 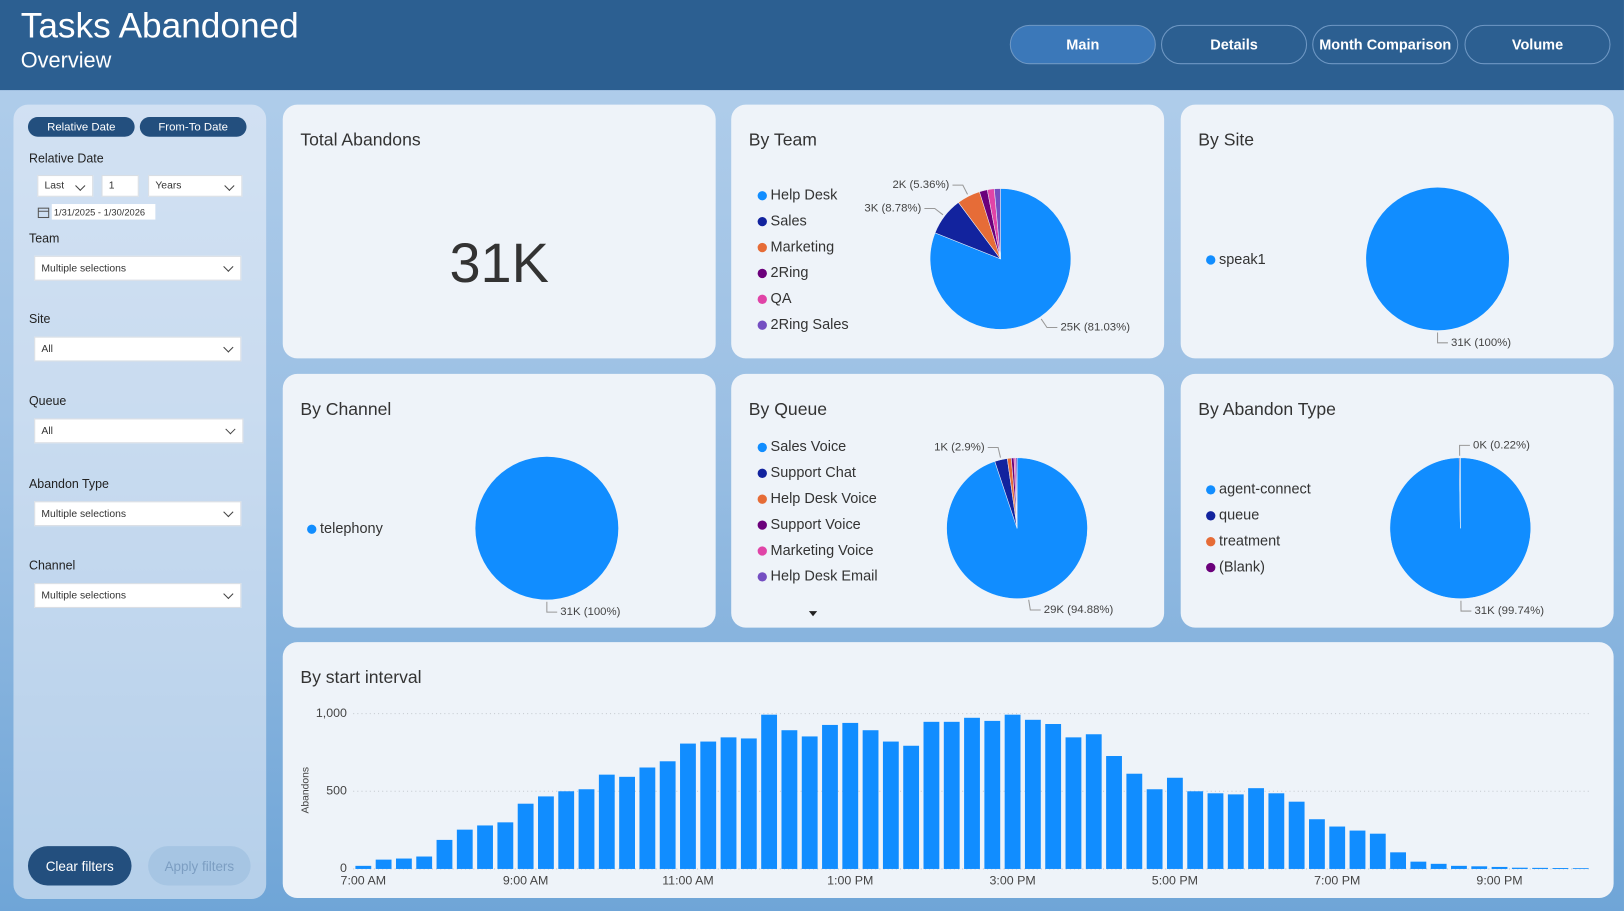 What do you see at coordinates (1481, 343) in the screenshot?
I see `data-label: 31K (100%)` at bounding box center [1481, 343].